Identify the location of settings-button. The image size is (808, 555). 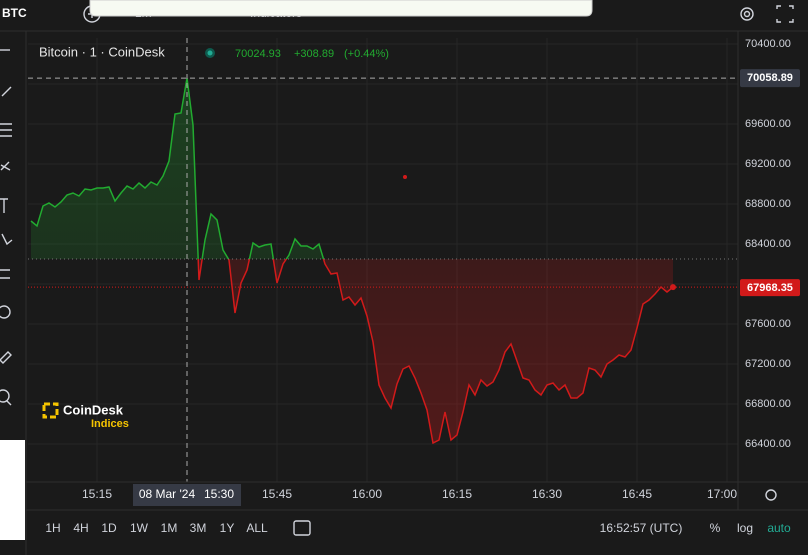
(747, 14).